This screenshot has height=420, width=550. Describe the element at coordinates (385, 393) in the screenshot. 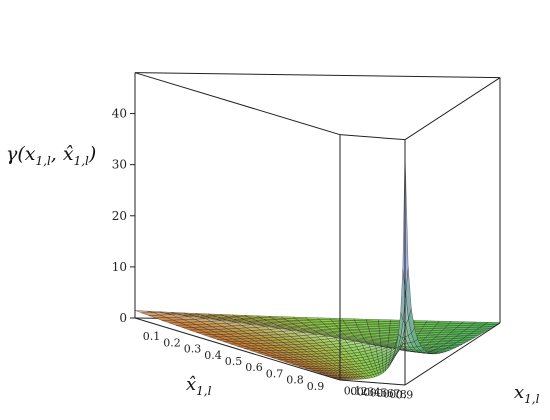

I see `x-tick-label: 0.6` at that location.